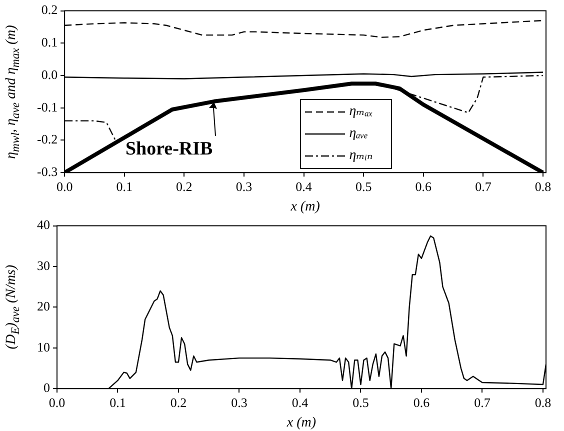 The height and width of the screenshot is (431, 564). Describe the element at coordinates (361, 111) in the screenshot. I see `legend-label: ηₘₐₓ` at that location.